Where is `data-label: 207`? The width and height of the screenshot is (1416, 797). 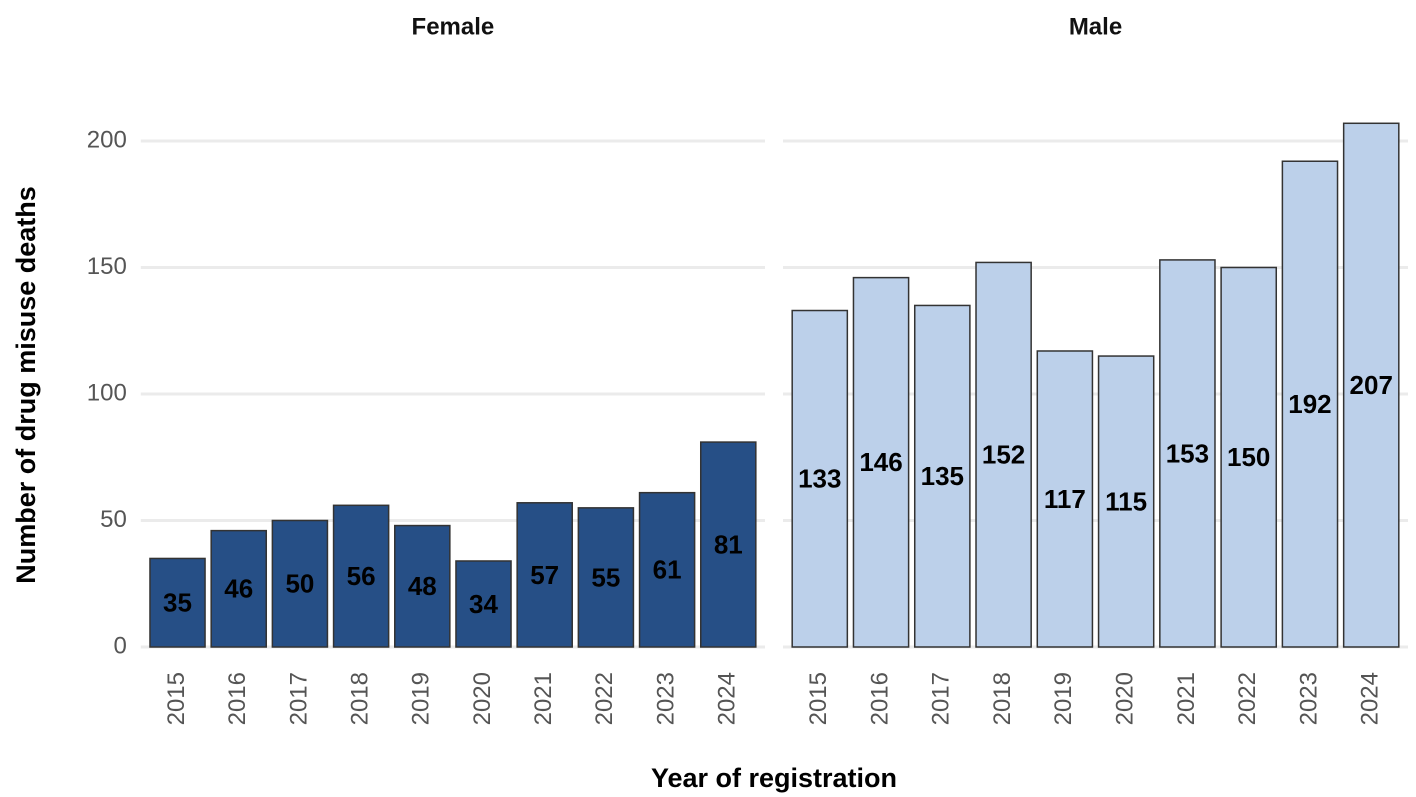
data-label: 207 is located at coordinates (1371, 385).